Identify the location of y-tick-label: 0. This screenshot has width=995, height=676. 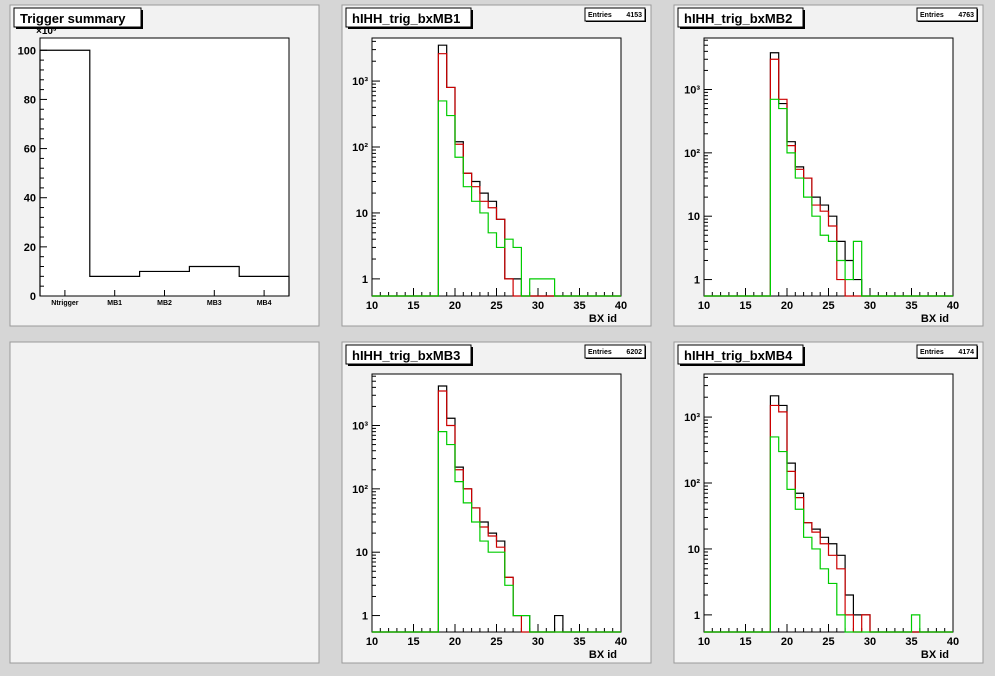
(33, 297).